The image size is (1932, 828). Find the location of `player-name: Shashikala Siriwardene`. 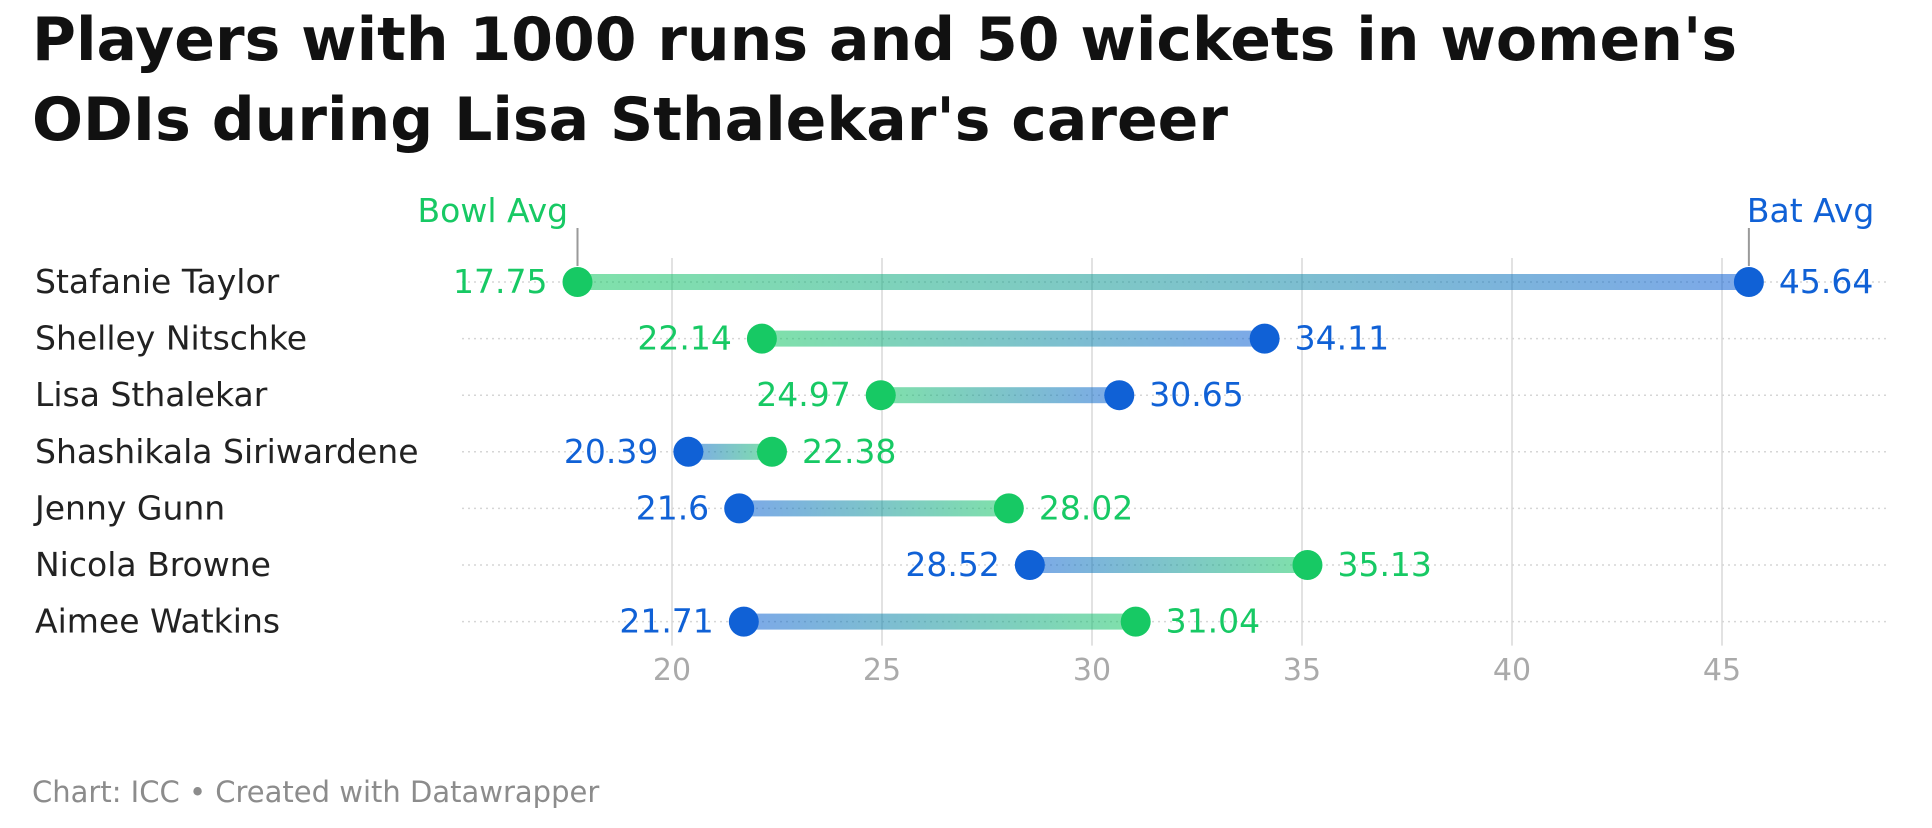

player-name: Shashikala Siriwardene is located at coordinates (227, 451).